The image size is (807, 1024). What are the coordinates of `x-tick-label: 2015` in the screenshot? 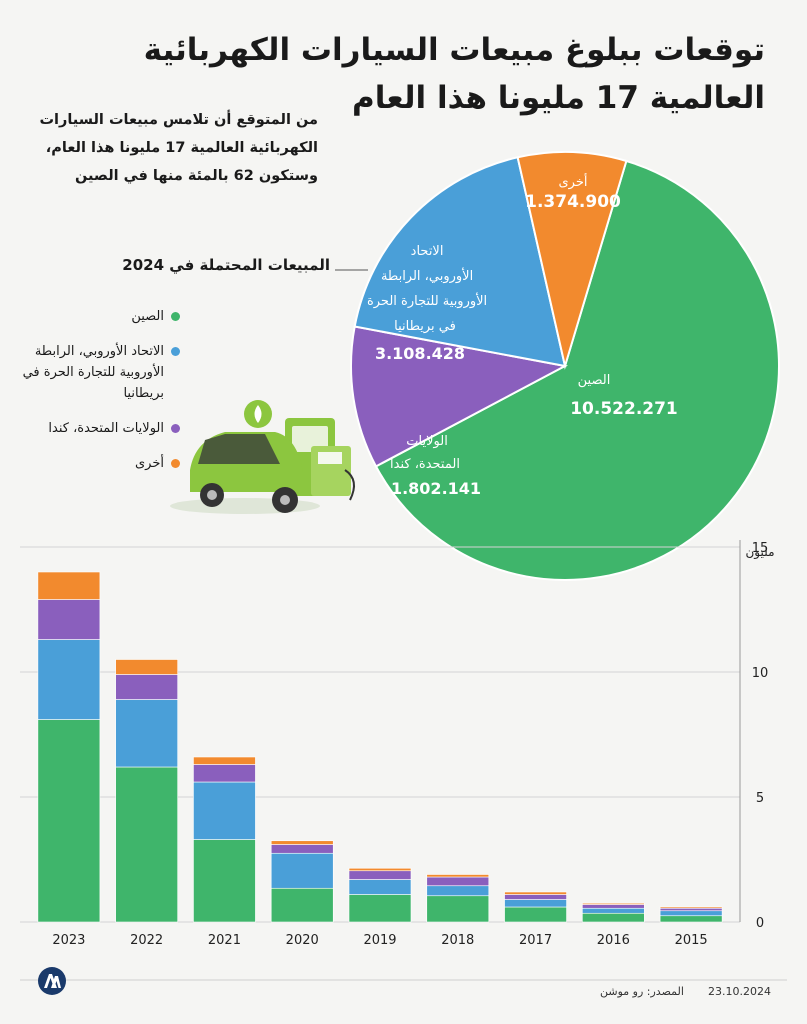 It's located at (691, 940).